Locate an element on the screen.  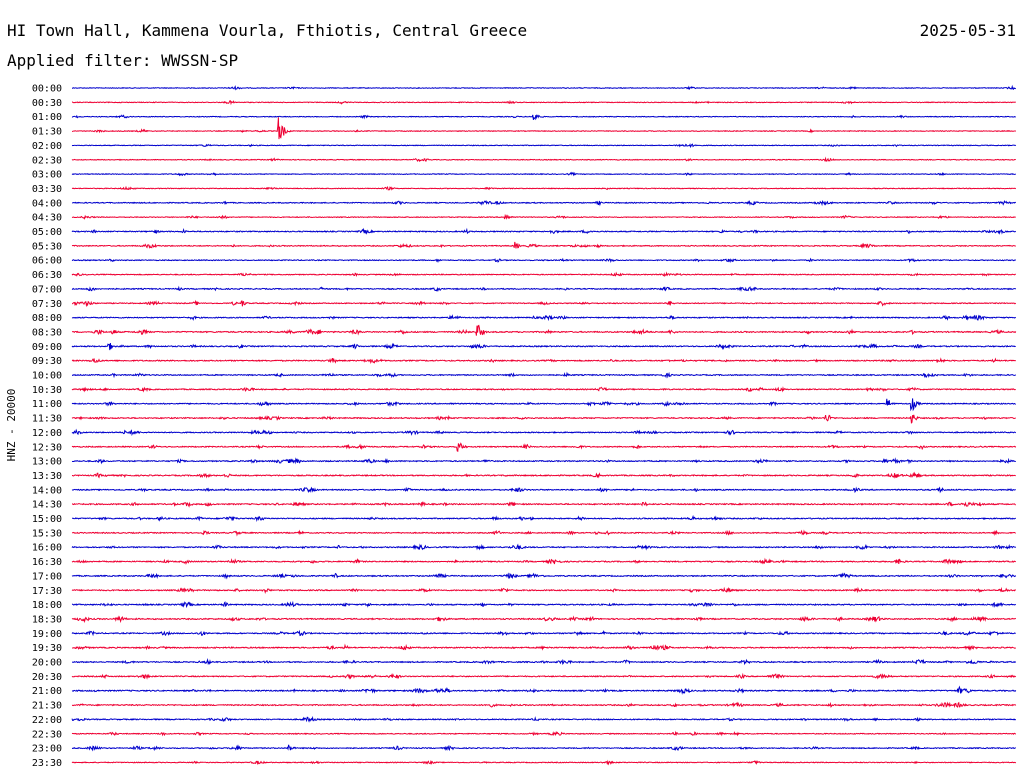
row-time-label: 03:00 is located at coordinates (47, 175).